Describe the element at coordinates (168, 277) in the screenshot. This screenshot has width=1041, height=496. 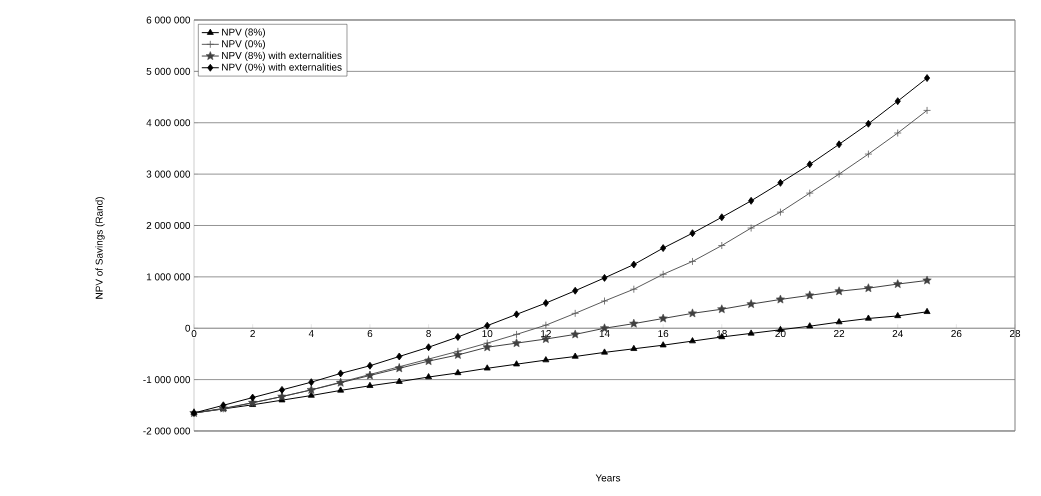
I see `y-tick-label: 1 000 000` at that location.